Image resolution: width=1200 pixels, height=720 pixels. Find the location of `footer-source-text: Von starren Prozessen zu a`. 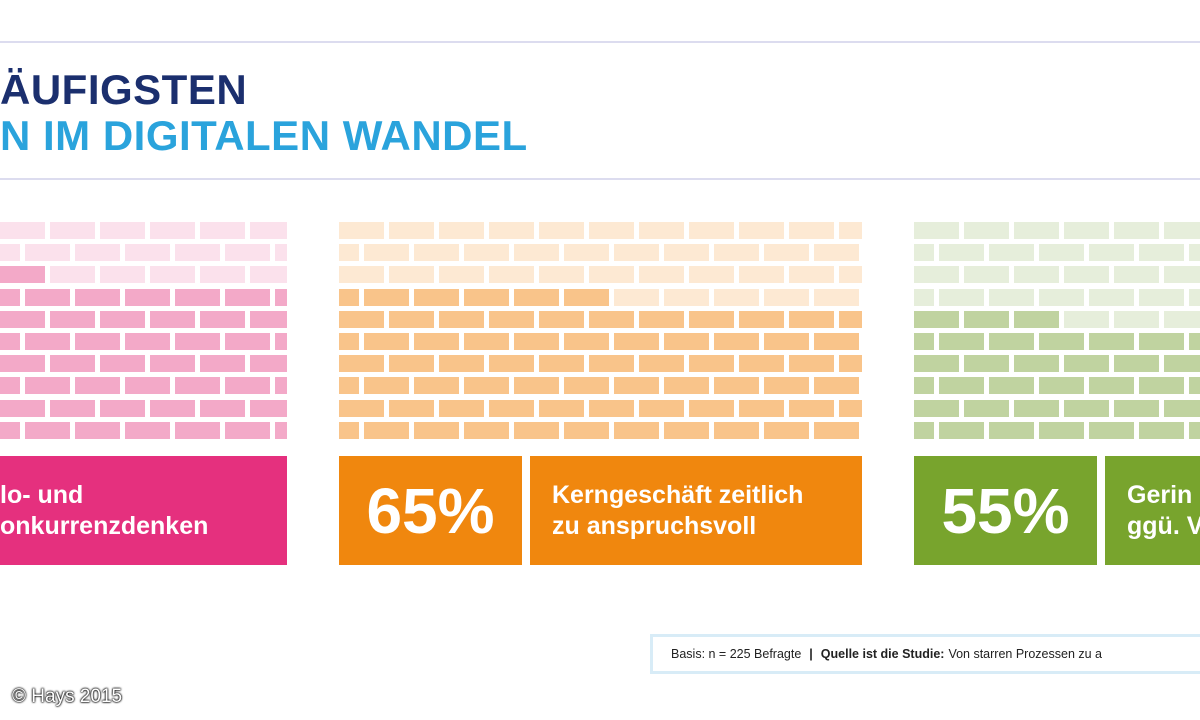

footer-source-text: Von starren Prozessen zu a is located at coordinates (1025, 654).